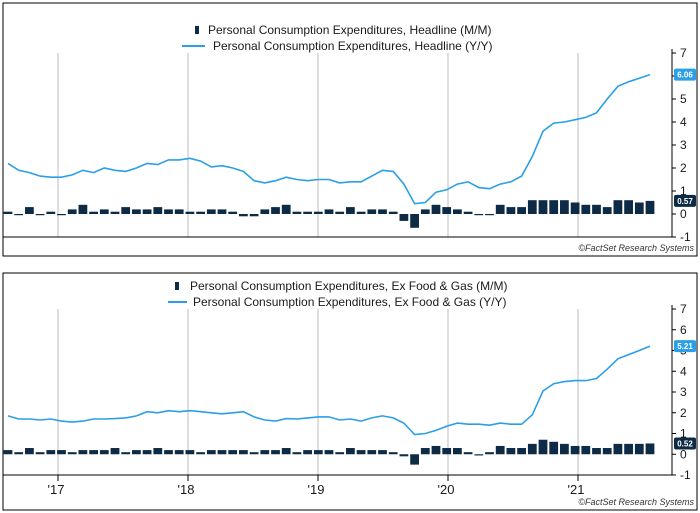 This screenshot has width=700, height=513. I want to click on copyright-bottom: ©FactSet Research Systems, so click(636, 502).